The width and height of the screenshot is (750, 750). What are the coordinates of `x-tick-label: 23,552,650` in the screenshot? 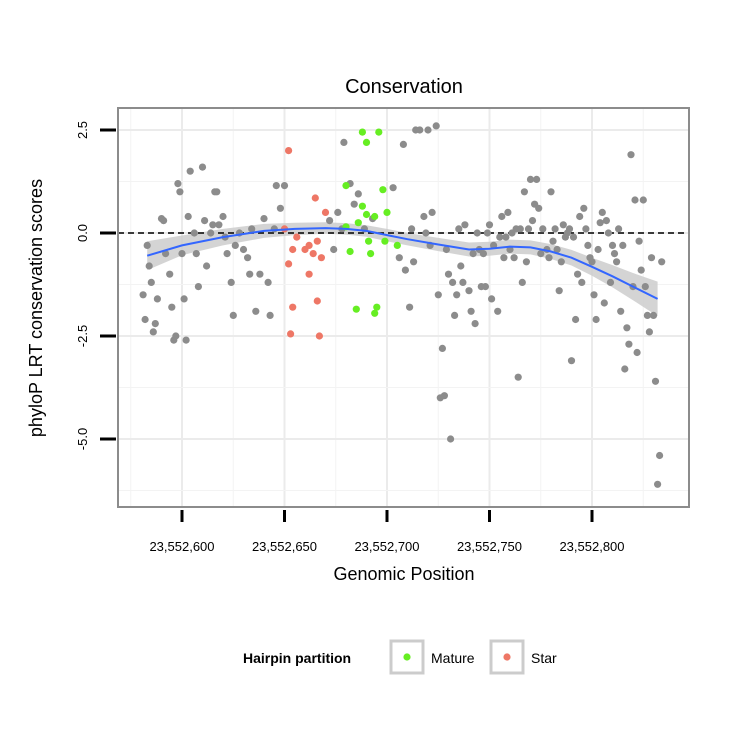 It's located at (284, 546).